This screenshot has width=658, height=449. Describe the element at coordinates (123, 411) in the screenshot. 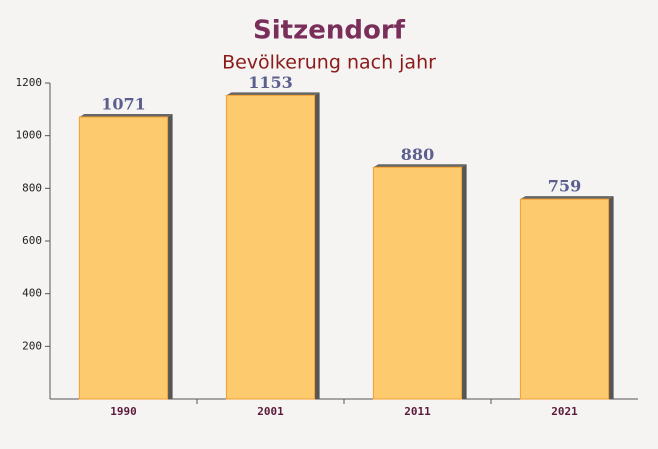

I see `x-tick-label: 1990` at that location.